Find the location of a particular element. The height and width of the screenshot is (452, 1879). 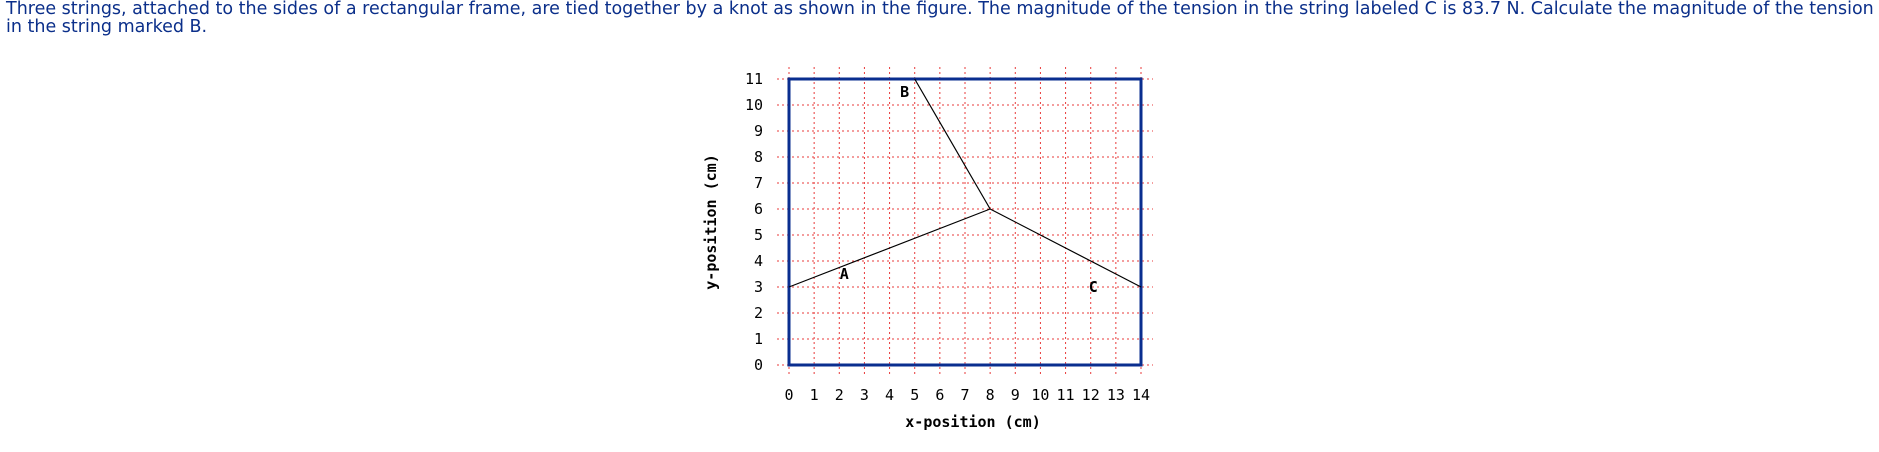

string-b is located at coordinates (952, 144).